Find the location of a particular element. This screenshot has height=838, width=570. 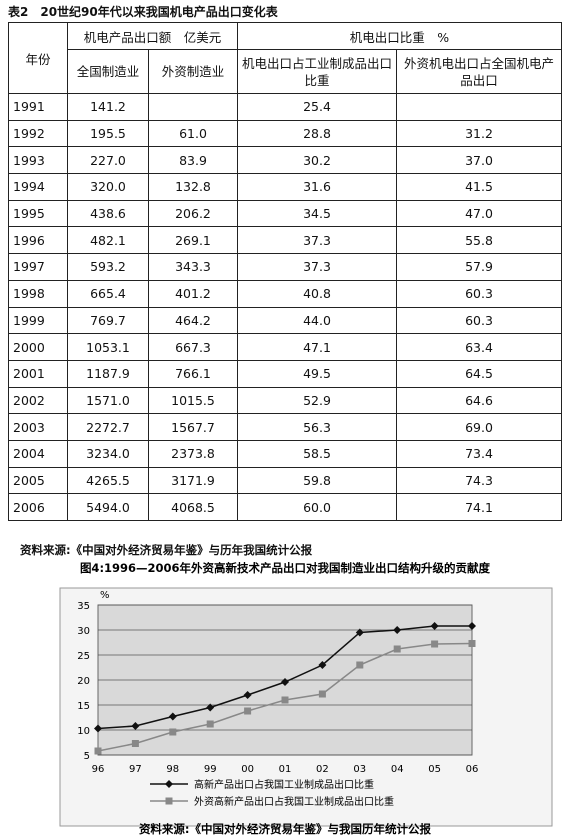

value-cell: 667.3 is located at coordinates (193, 347).